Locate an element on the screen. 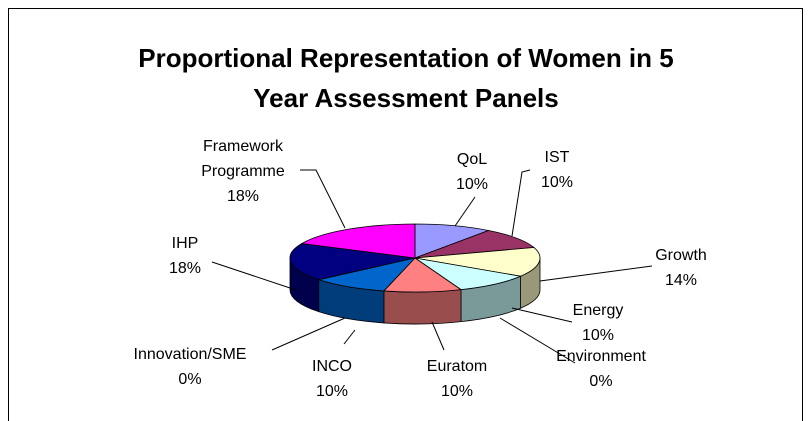 This screenshot has height=421, width=812. slice-label: Environment 0% is located at coordinates (601, 369).